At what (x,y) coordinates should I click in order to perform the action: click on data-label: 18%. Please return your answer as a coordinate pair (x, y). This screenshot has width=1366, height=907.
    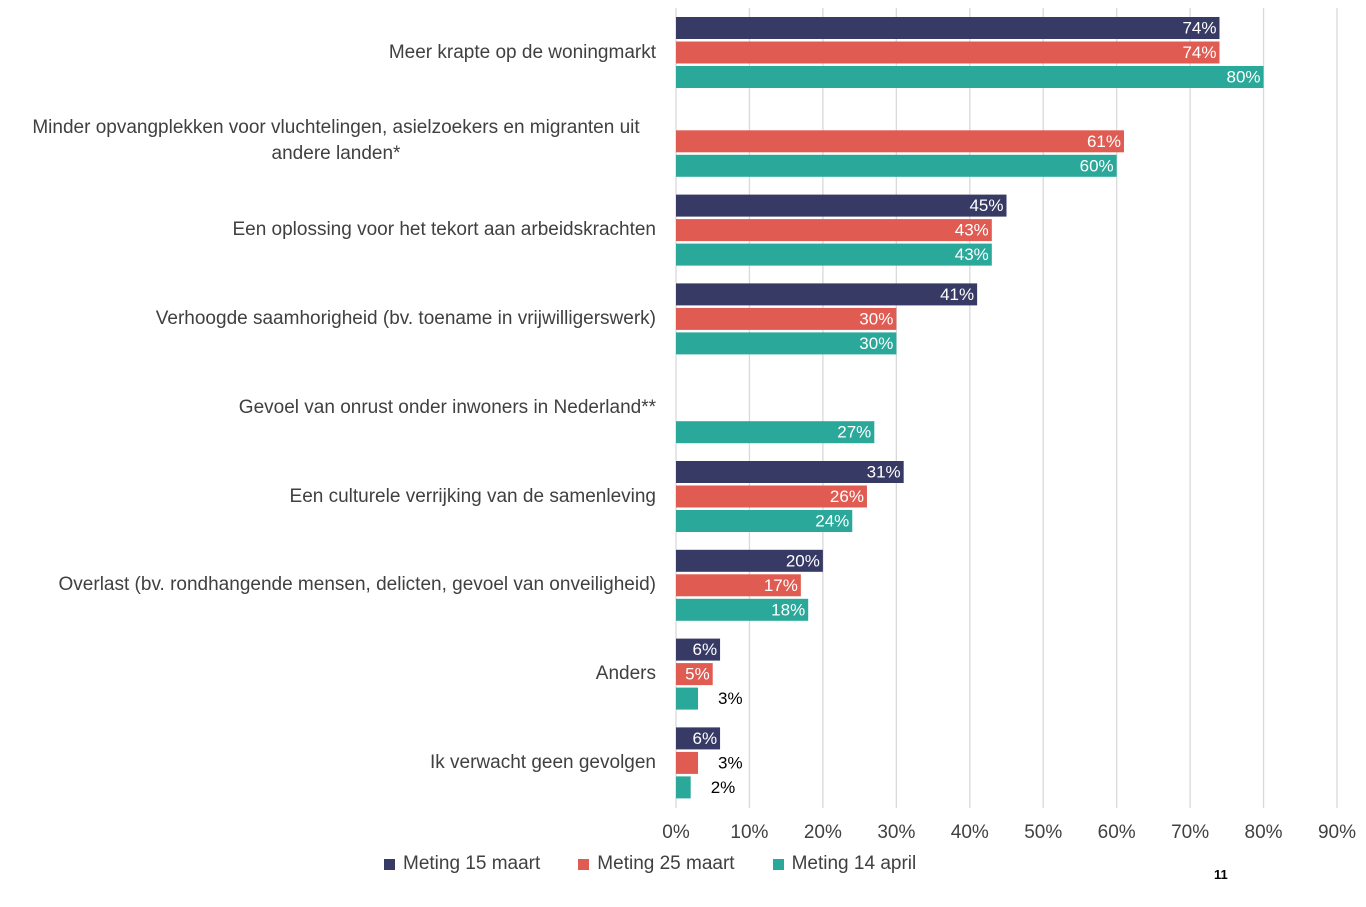
    Looking at the image, I should click on (788, 609).